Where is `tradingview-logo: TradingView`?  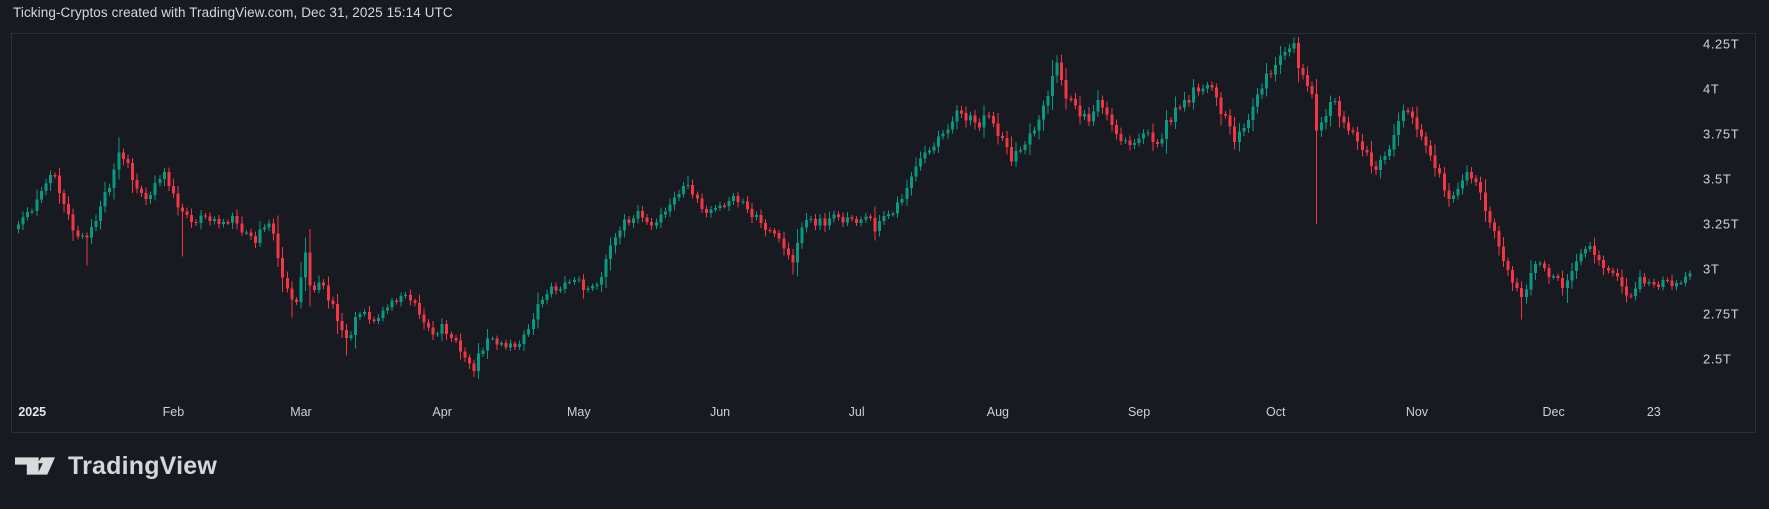
tradingview-logo: TradingView is located at coordinates (116, 466).